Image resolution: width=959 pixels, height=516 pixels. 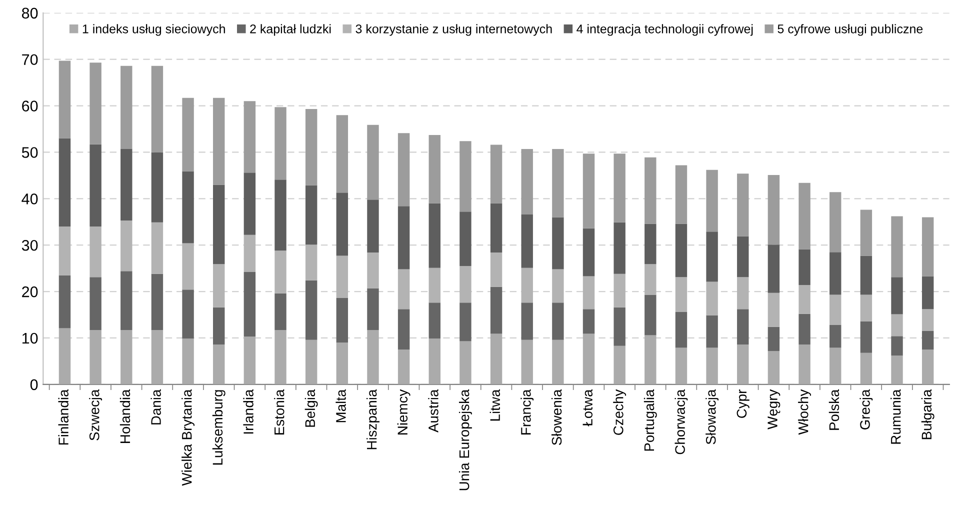 I want to click on x-tick-label: Polska, so click(x=834, y=409).